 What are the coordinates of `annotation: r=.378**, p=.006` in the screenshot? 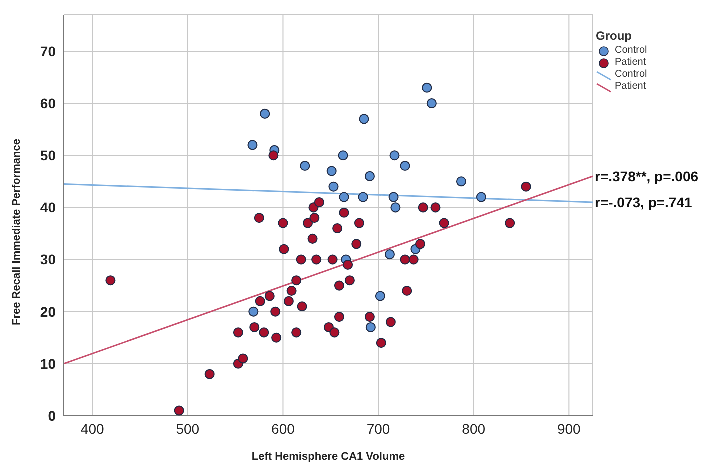 It's located at (647, 176).